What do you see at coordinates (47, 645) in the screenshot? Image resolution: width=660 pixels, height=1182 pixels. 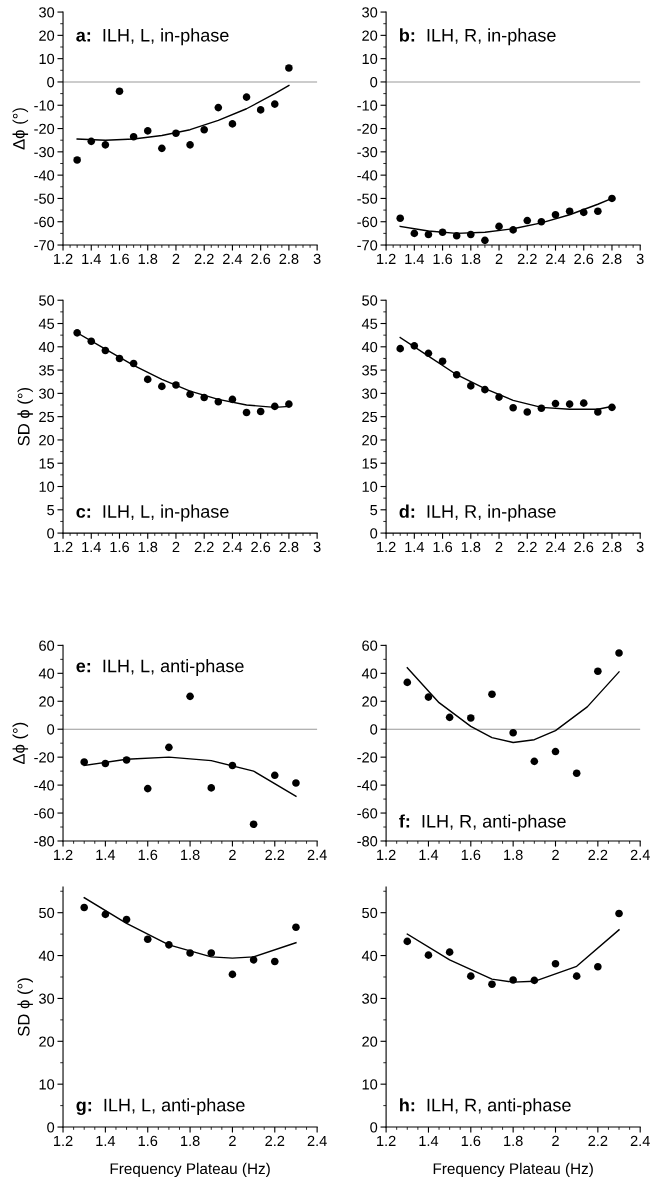 I see `y-tick-label: 60` at bounding box center [47, 645].